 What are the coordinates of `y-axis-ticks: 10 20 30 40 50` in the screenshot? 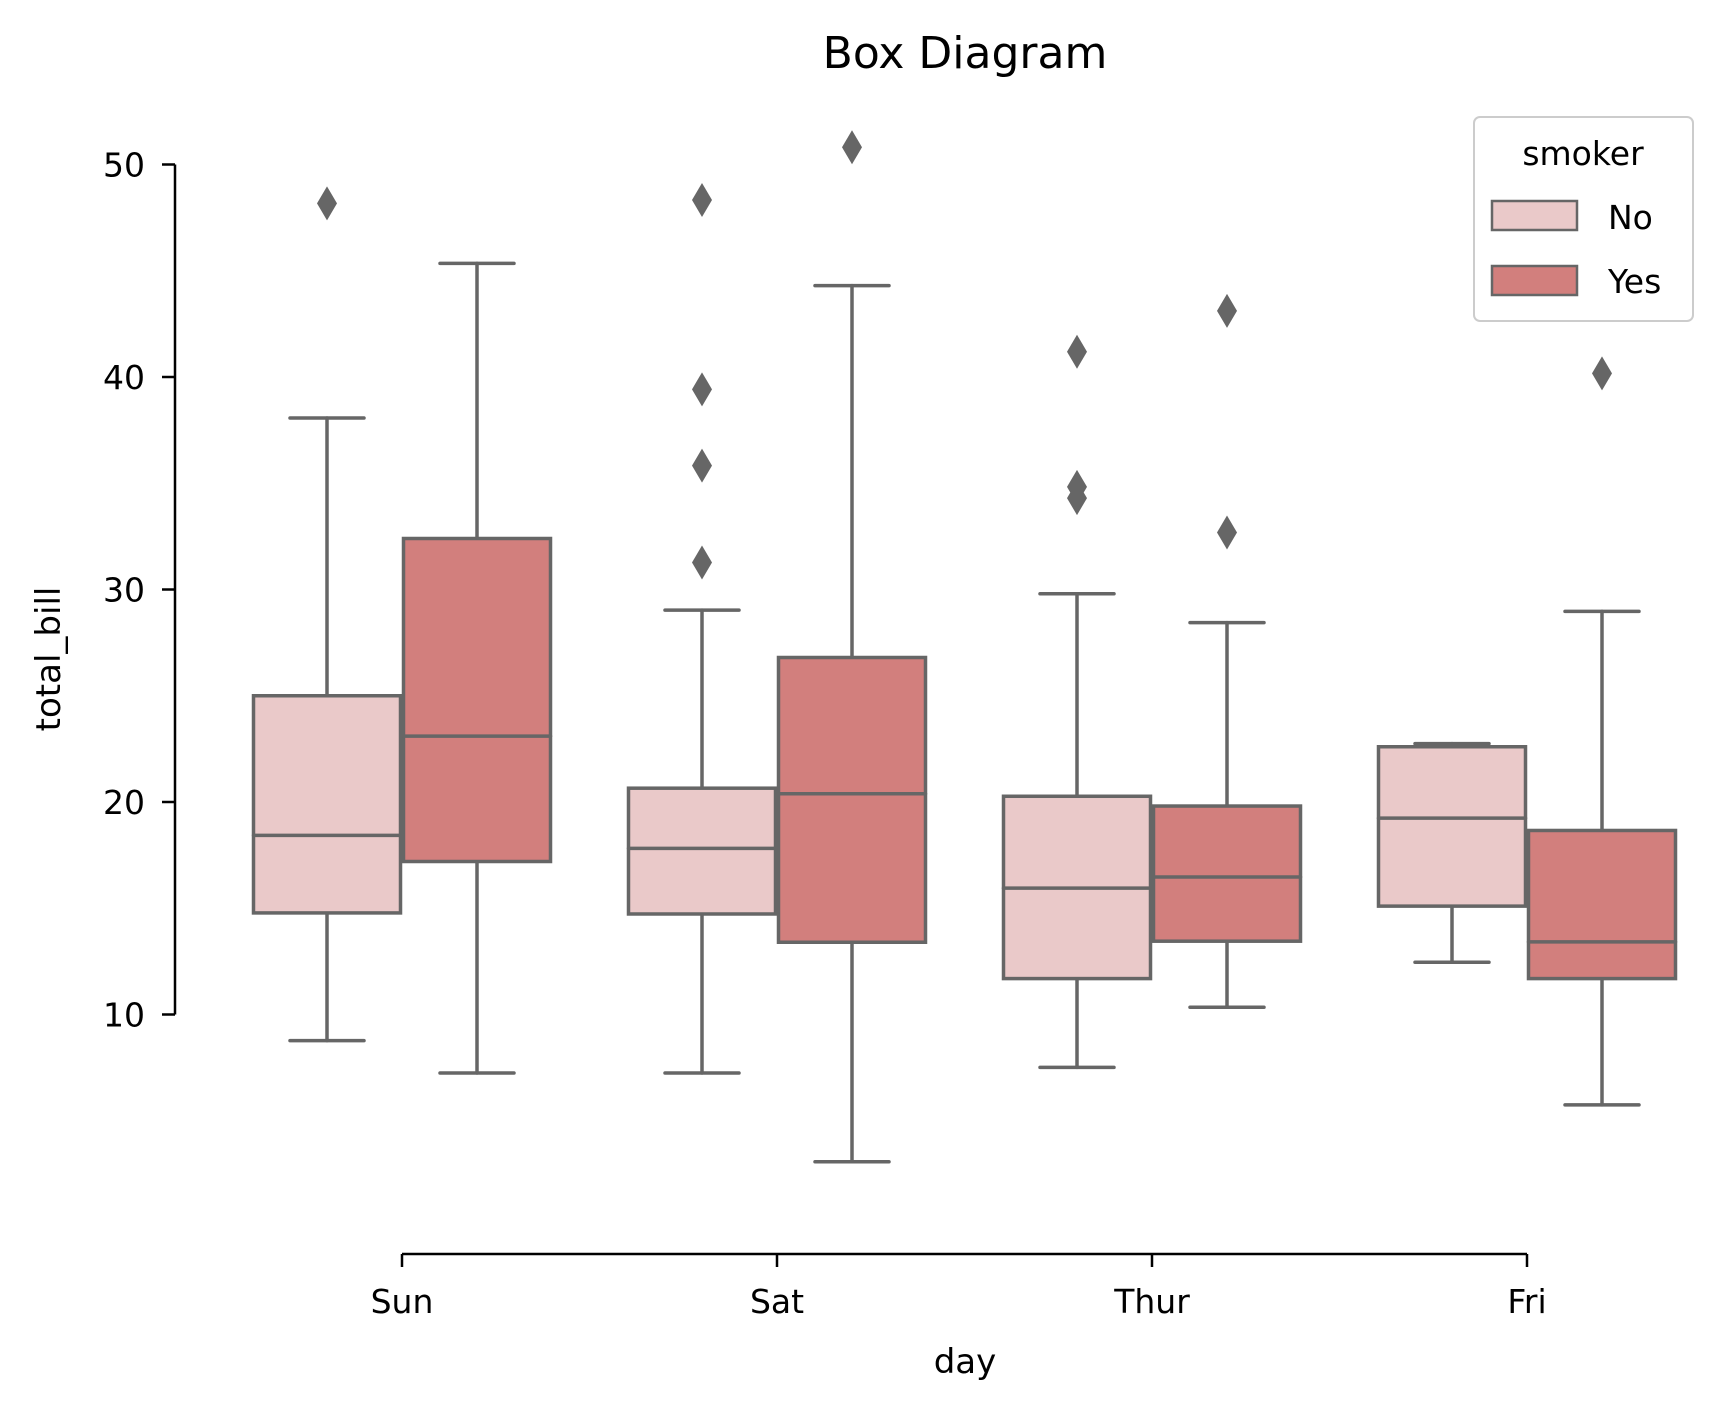 It's located at (139, 590).